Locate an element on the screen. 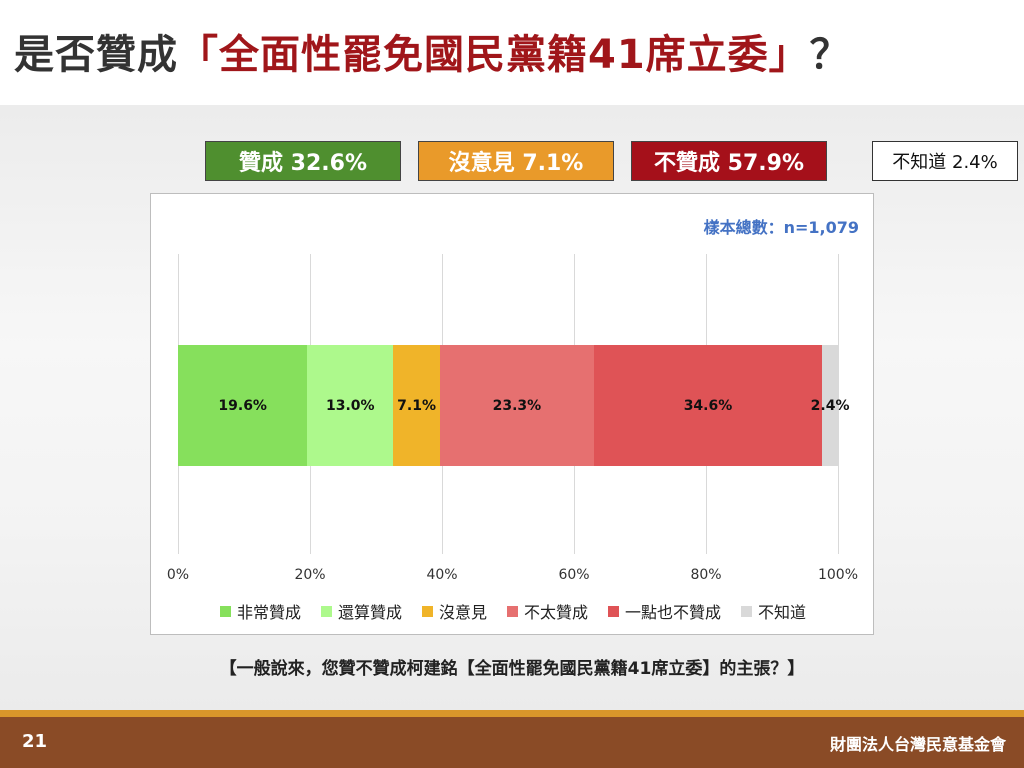 This screenshot has width=1024, height=768. data-label: 2.4% is located at coordinates (830, 405).